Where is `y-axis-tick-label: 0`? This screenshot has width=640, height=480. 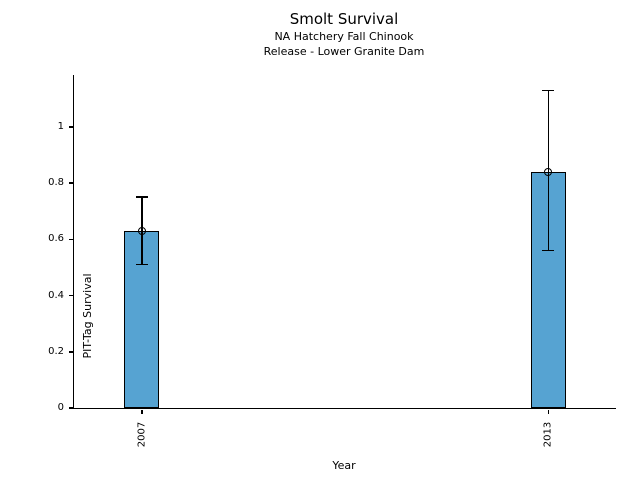 y-axis-tick-label: 0 is located at coordinates (60, 407).